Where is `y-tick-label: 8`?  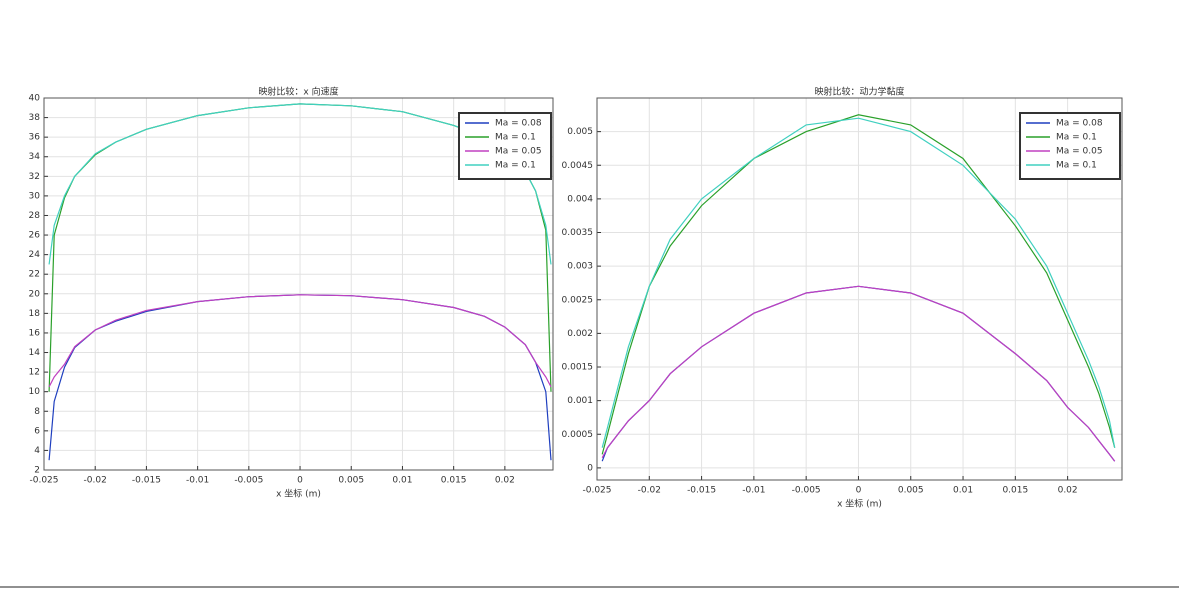
y-tick-label: 8 is located at coordinates (37, 412).